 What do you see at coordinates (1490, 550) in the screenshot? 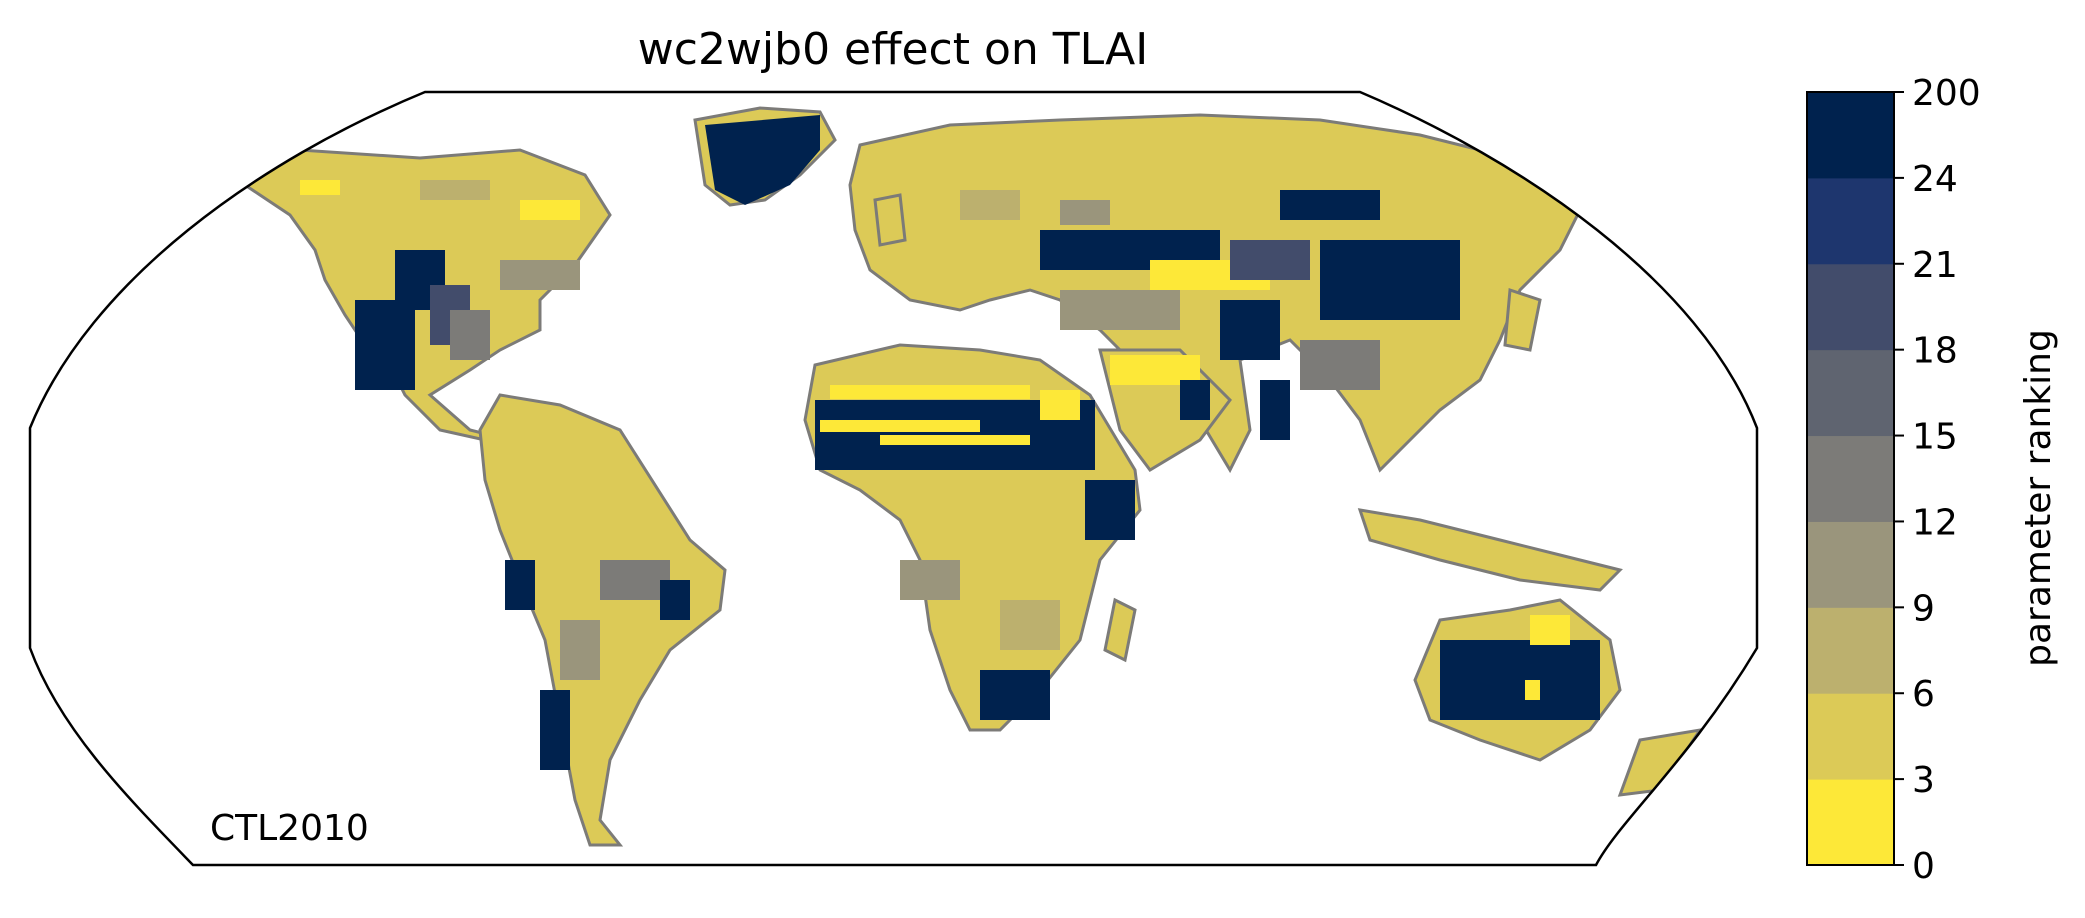
I see `southeast-asia-islands` at bounding box center [1490, 550].